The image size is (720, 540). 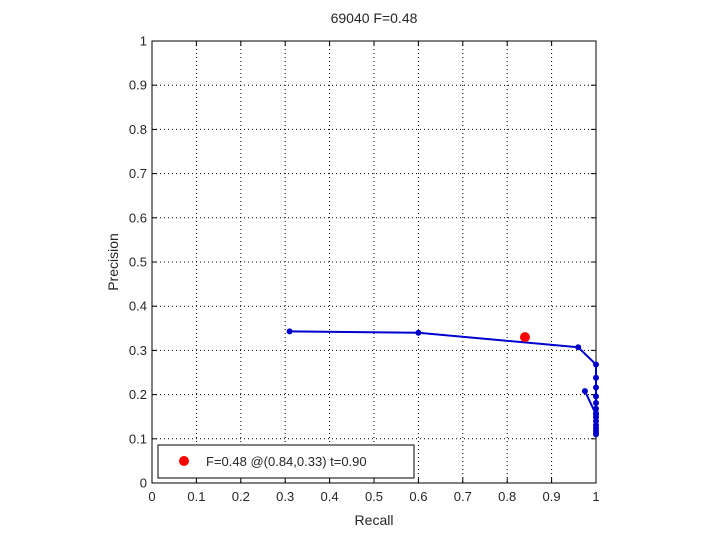 I want to click on legend: F=0.48 @(0.84,0.33) t=0.90, so click(x=286, y=461).